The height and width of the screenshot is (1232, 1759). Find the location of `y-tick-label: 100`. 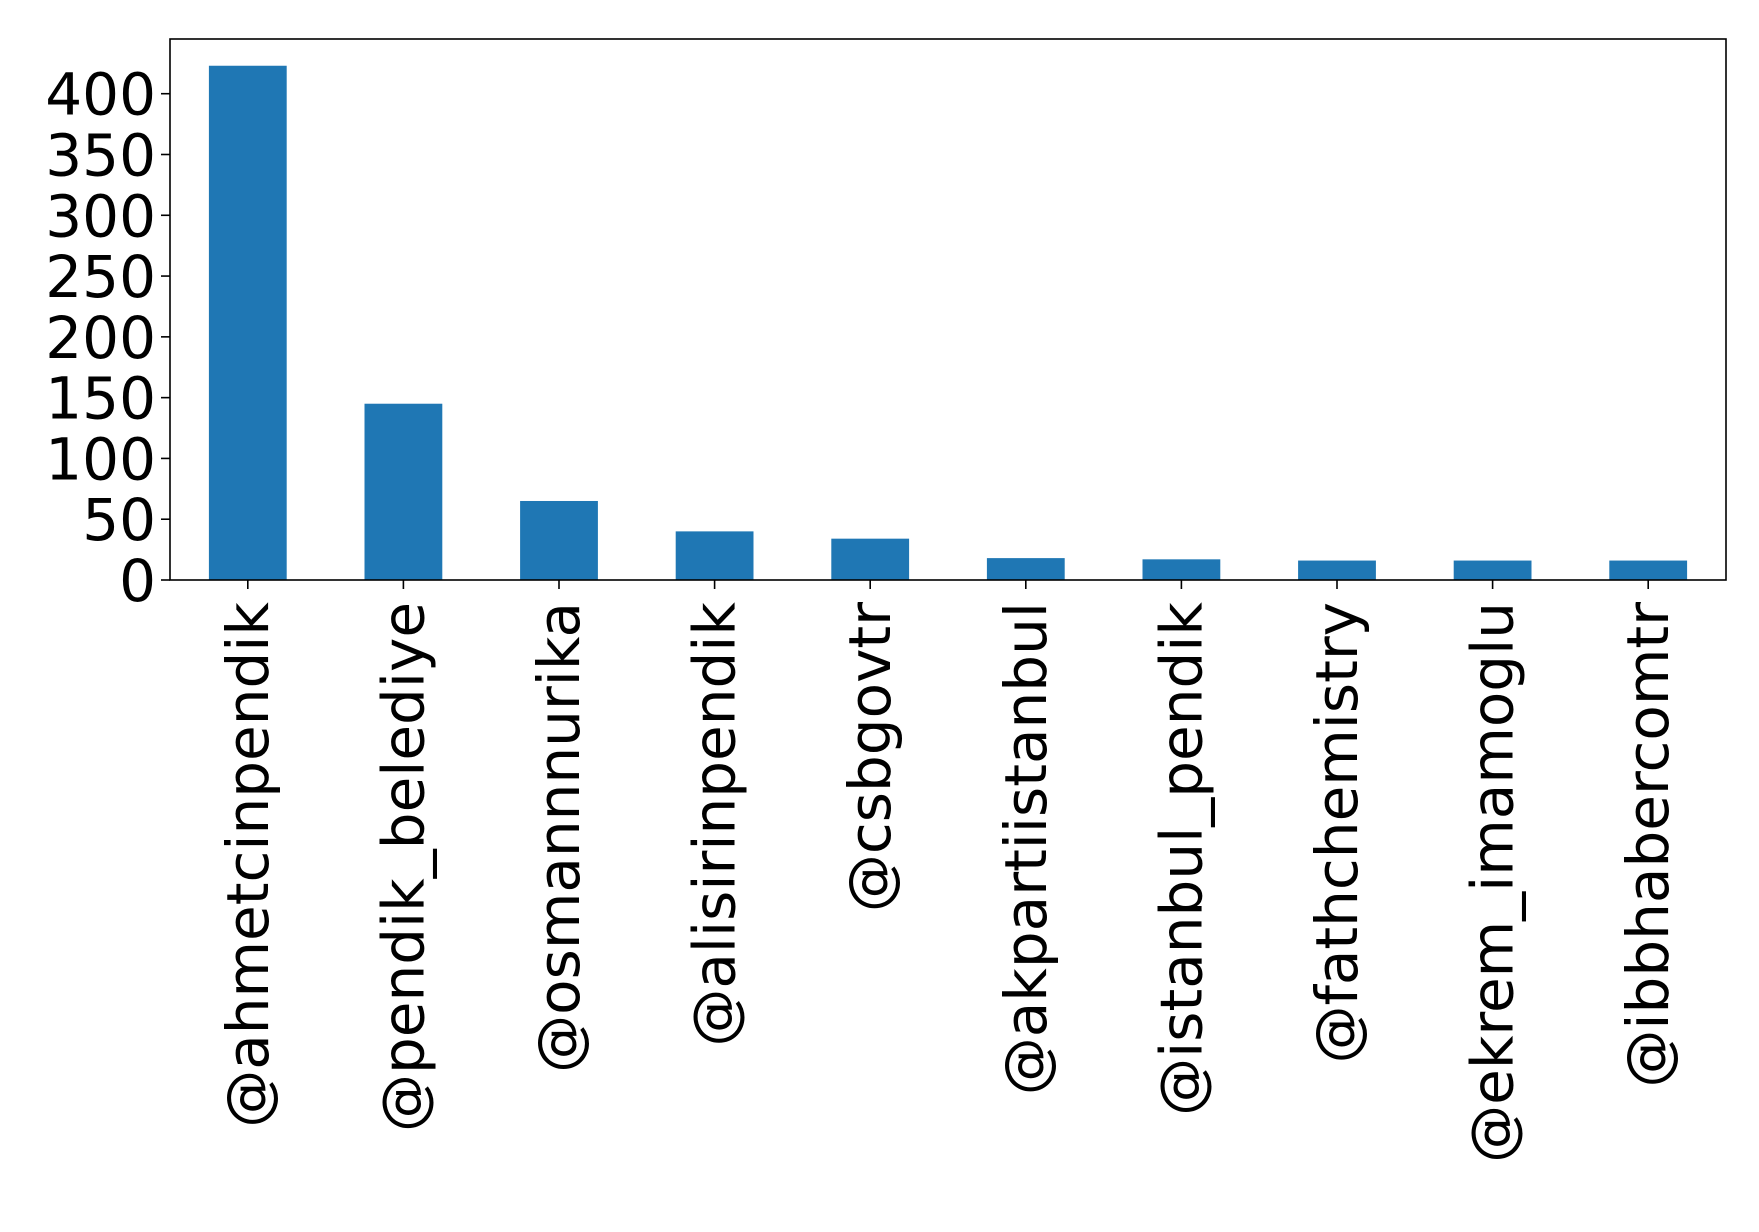

y-tick-label: 100 is located at coordinates (100, 459).